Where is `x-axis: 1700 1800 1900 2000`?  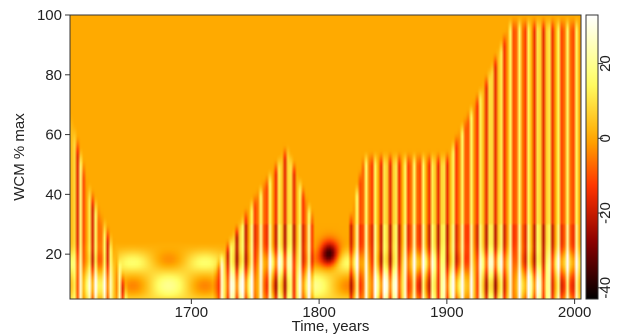
x-axis: 1700 1800 1900 2000 is located at coordinates (383, 310).